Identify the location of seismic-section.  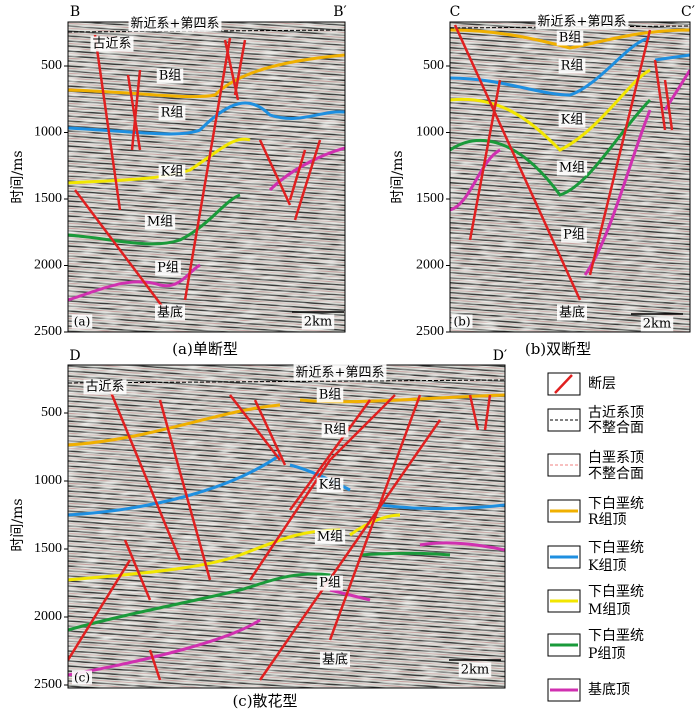
(570, 177).